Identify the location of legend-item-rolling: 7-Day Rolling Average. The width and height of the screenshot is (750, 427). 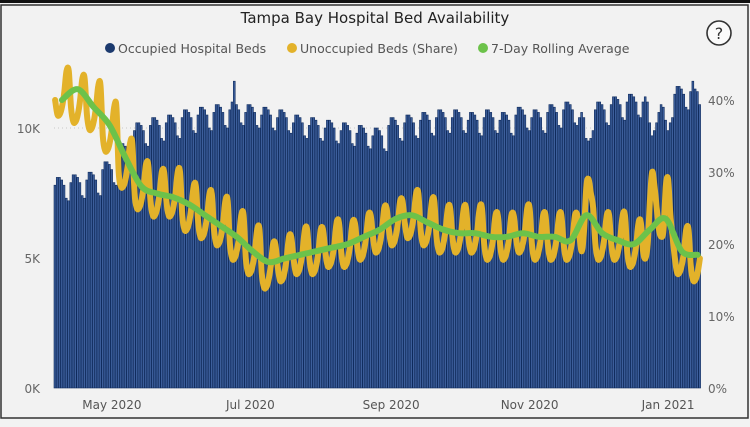
(554, 48).